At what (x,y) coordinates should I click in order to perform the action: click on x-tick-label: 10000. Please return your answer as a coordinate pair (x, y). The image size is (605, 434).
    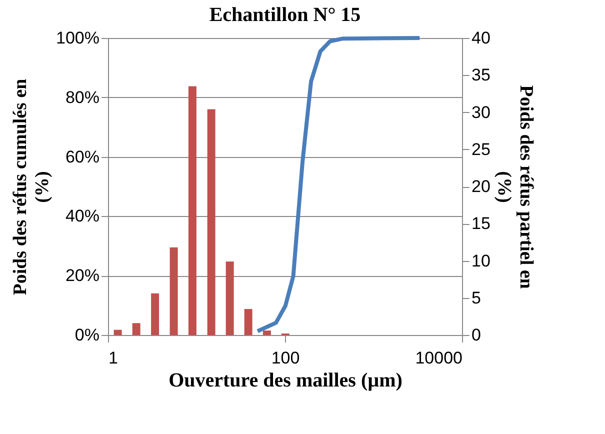
    Looking at the image, I should click on (438, 358).